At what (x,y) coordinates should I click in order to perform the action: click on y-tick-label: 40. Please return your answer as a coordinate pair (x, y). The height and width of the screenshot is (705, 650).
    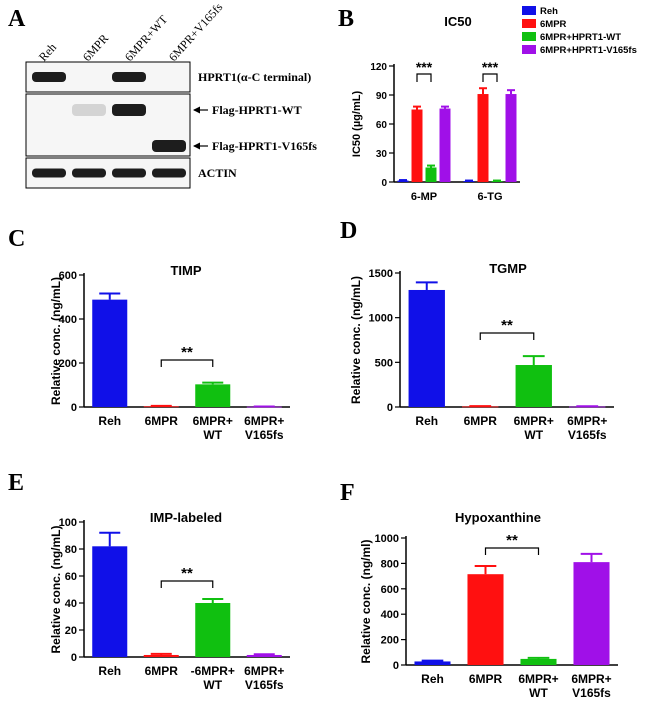
    Looking at the image, I should click on (71, 604).